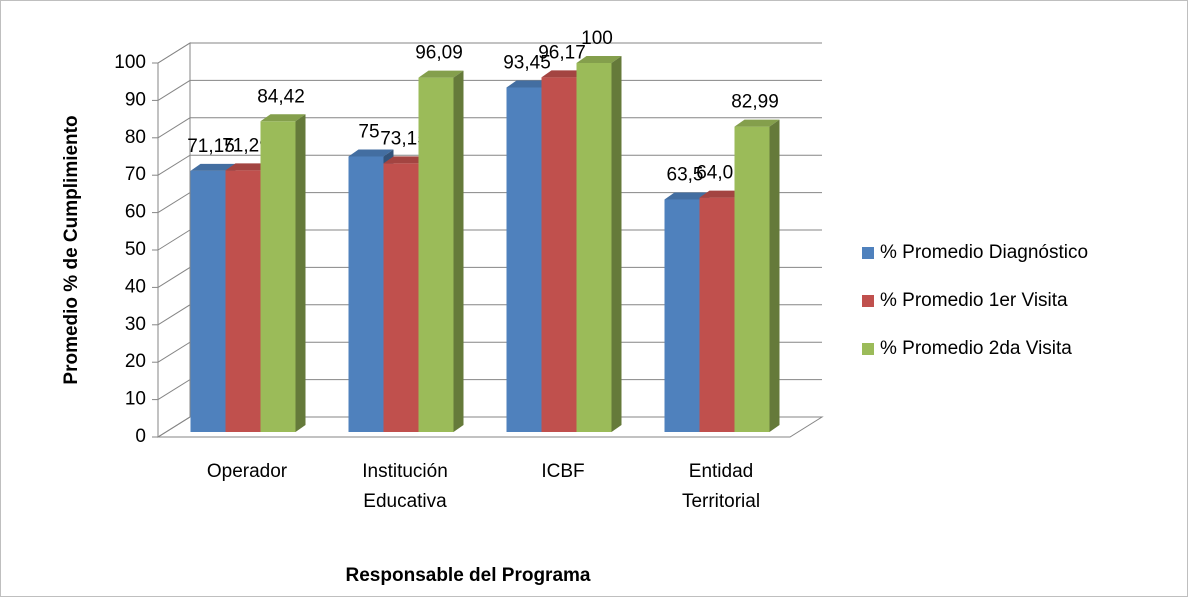 This screenshot has height=597, width=1188. I want to click on value-label: 63,5, so click(685, 175).